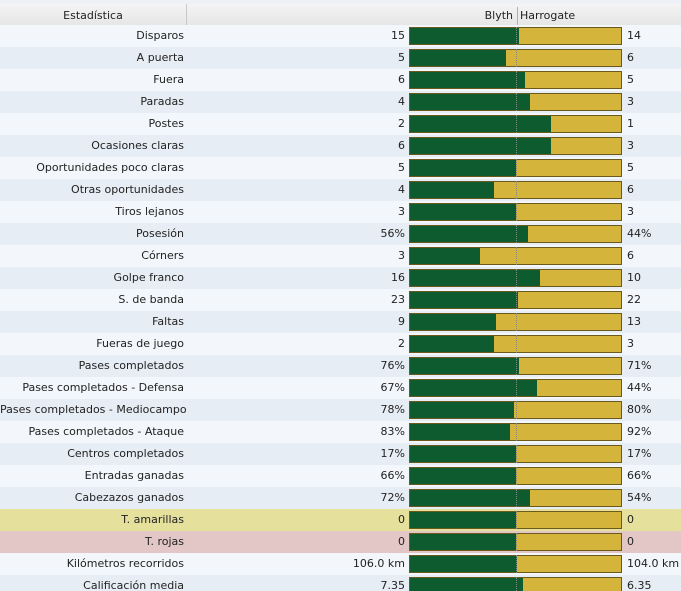  What do you see at coordinates (93, 409) in the screenshot?
I see `stat-label: Pases completados - Mediocampo` at bounding box center [93, 409].